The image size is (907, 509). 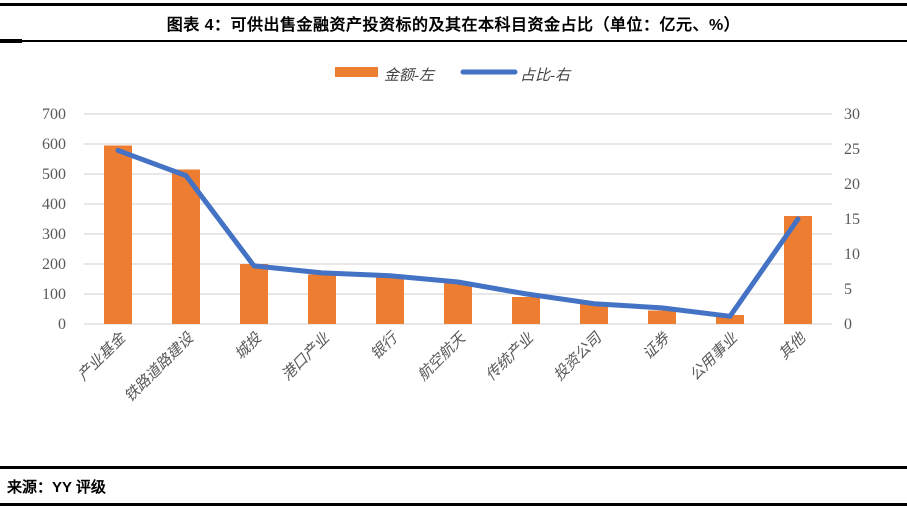 What do you see at coordinates (54, 234) in the screenshot?
I see `left-axis-tick-label: 300` at bounding box center [54, 234].